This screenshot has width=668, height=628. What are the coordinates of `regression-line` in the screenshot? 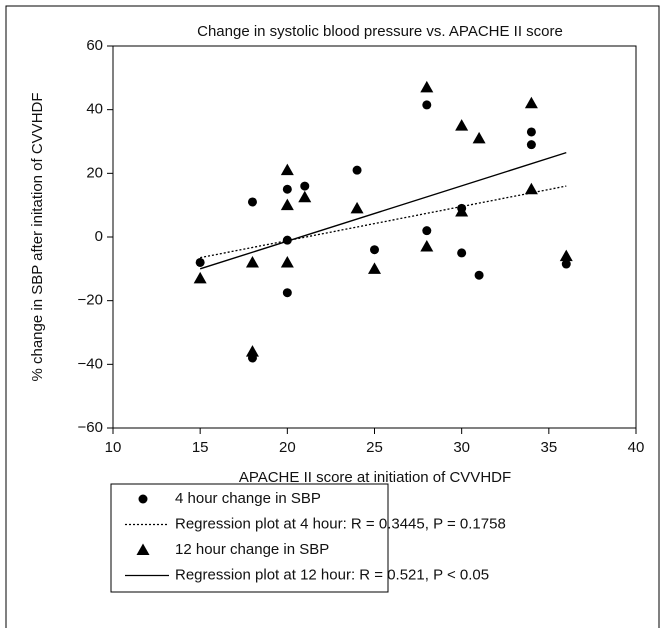 It's located at (383, 210).